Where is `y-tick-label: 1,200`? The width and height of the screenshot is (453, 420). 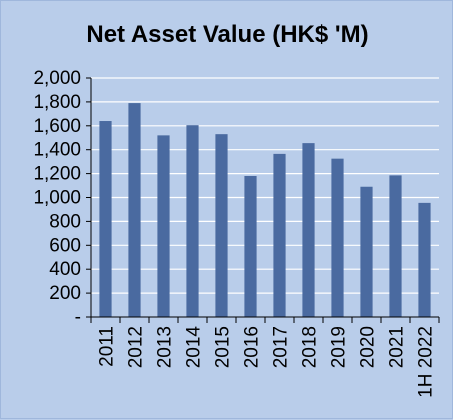
y-tick-label: 1,200 is located at coordinates (57, 174).